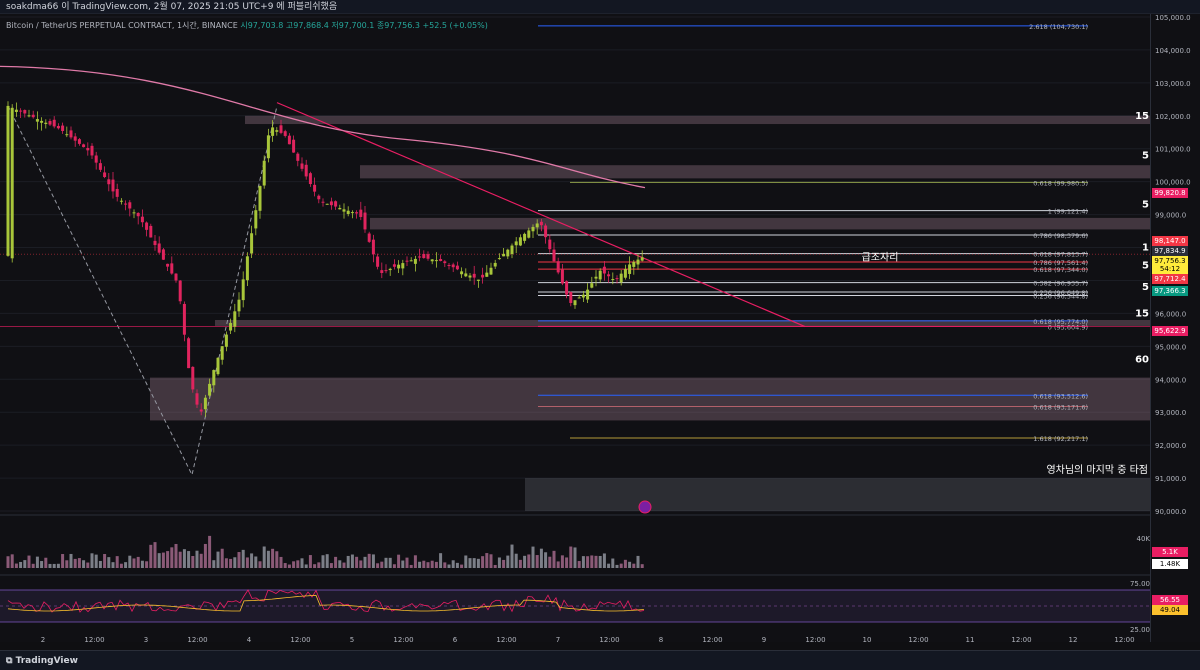 The height and width of the screenshot is (670, 1200). Describe the element at coordinates (1170, 479) in the screenshot. I see `price-tick-label: 91,000.0` at that location.